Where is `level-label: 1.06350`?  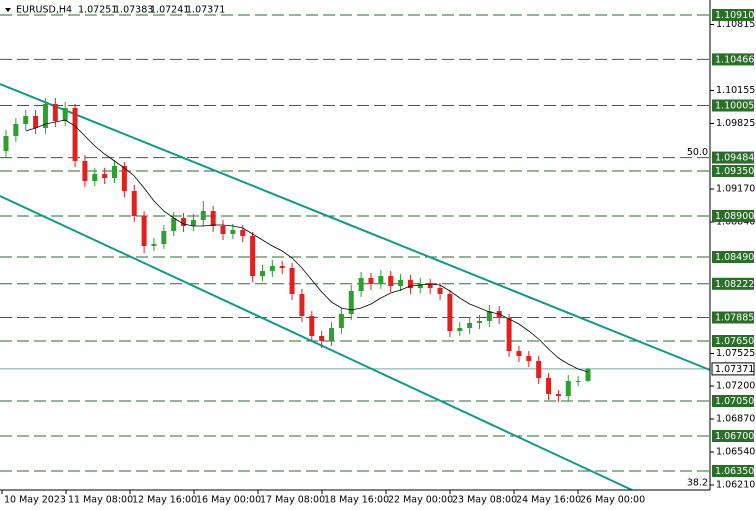 level-label: 1.06350 is located at coordinates (734, 471).